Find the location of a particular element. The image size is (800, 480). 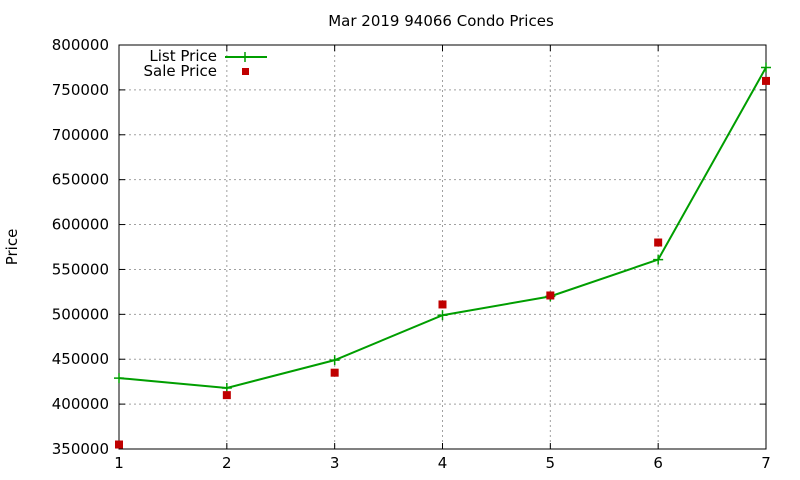

y-tick-label: 400000 is located at coordinates (80, 404).